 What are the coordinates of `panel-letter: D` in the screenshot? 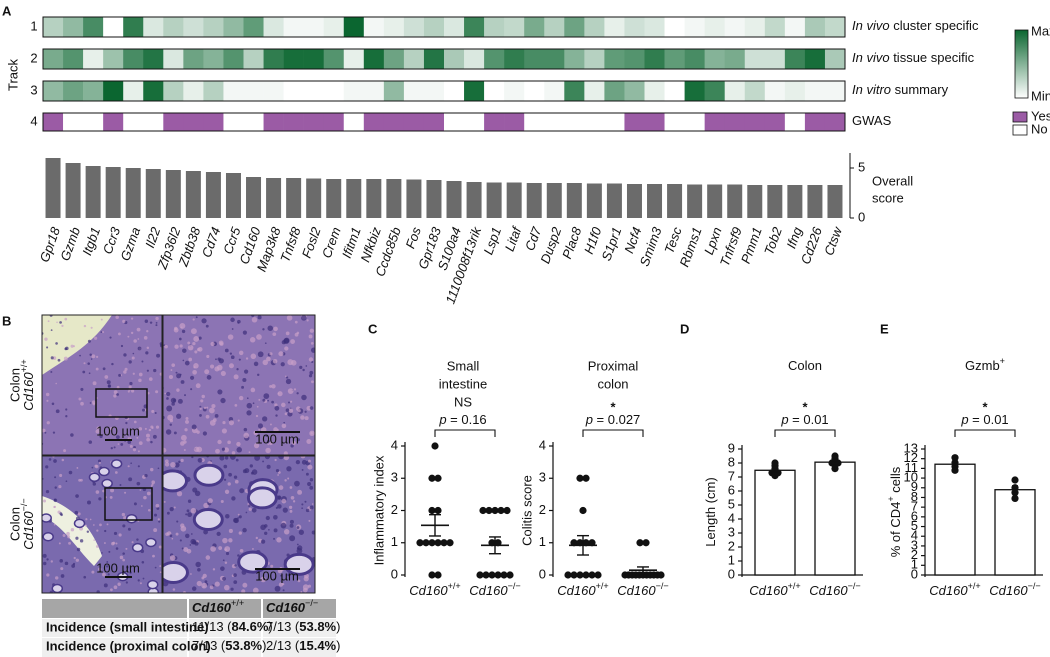 It's located at (684, 328).